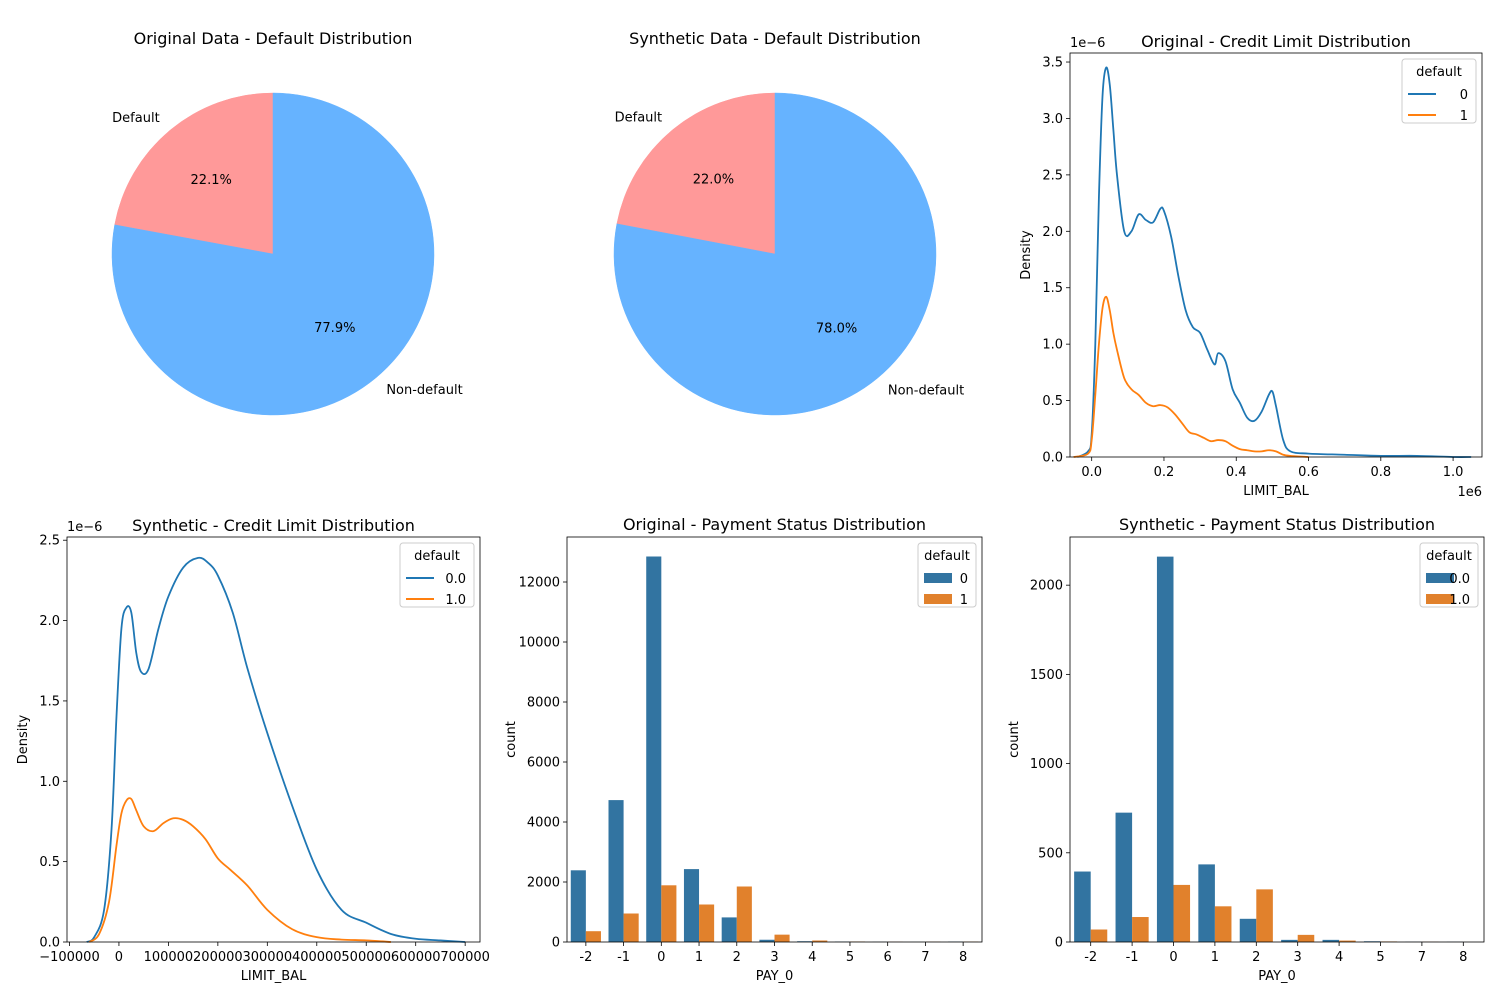 This screenshot has width=1500, height=1000. What do you see at coordinates (713, 180) in the screenshot?
I see `pie-percent-label: 22.0%` at bounding box center [713, 180].